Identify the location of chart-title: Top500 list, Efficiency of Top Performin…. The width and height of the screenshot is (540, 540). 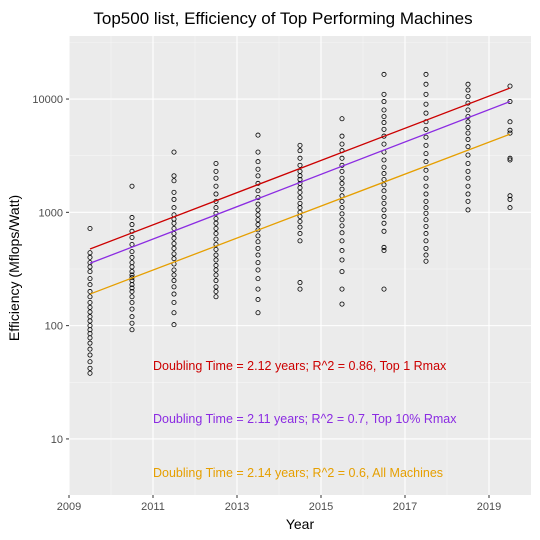
(282, 18).